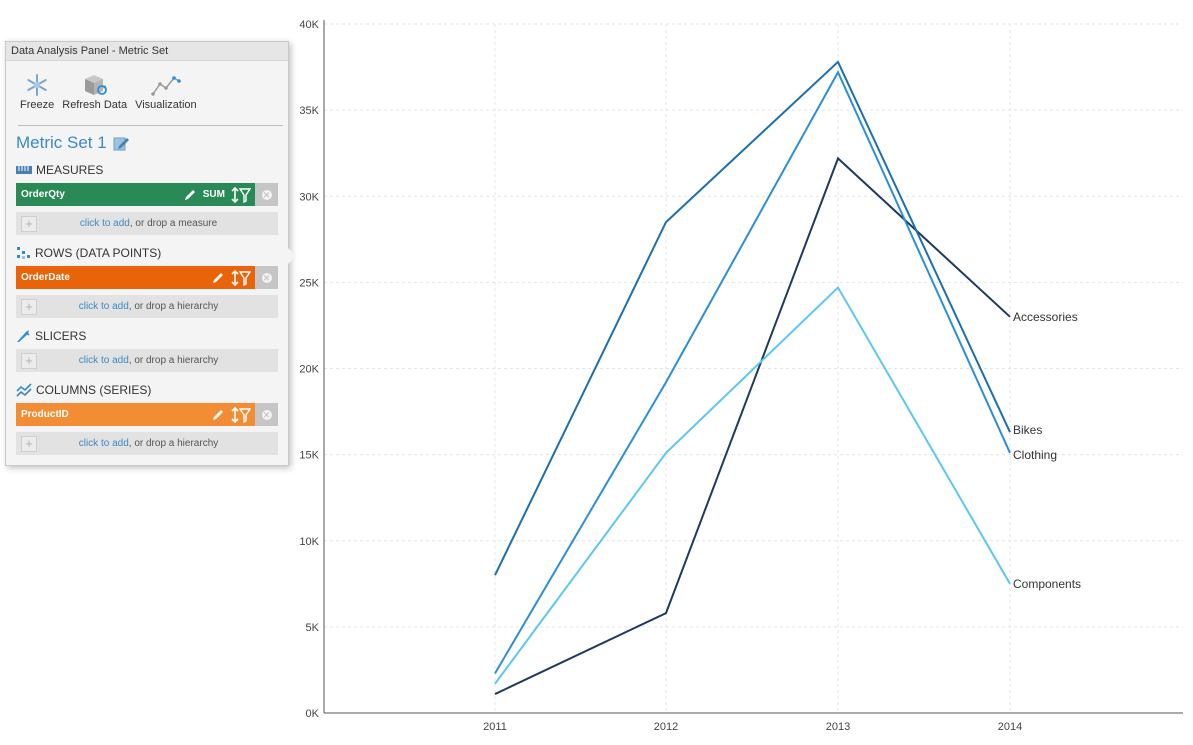 The height and width of the screenshot is (745, 1193). What do you see at coordinates (135, 277) in the screenshot?
I see `row-item-orderdate: OrderDate` at bounding box center [135, 277].